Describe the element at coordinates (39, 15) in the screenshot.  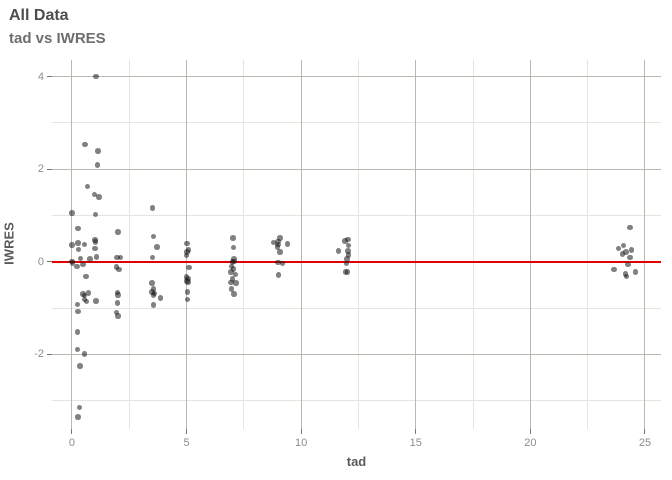
I see `plot-title: All Data` at that location.